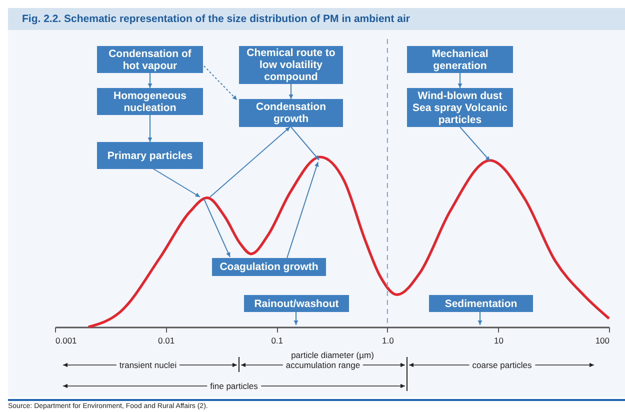 This screenshot has height=412, width=625. What do you see at coordinates (316, 19) in the screenshot?
I see `chart-title: Fig. 2.2. Schematic representation of the size distribution of PM in ambient air` at bounding box center [316, 19].